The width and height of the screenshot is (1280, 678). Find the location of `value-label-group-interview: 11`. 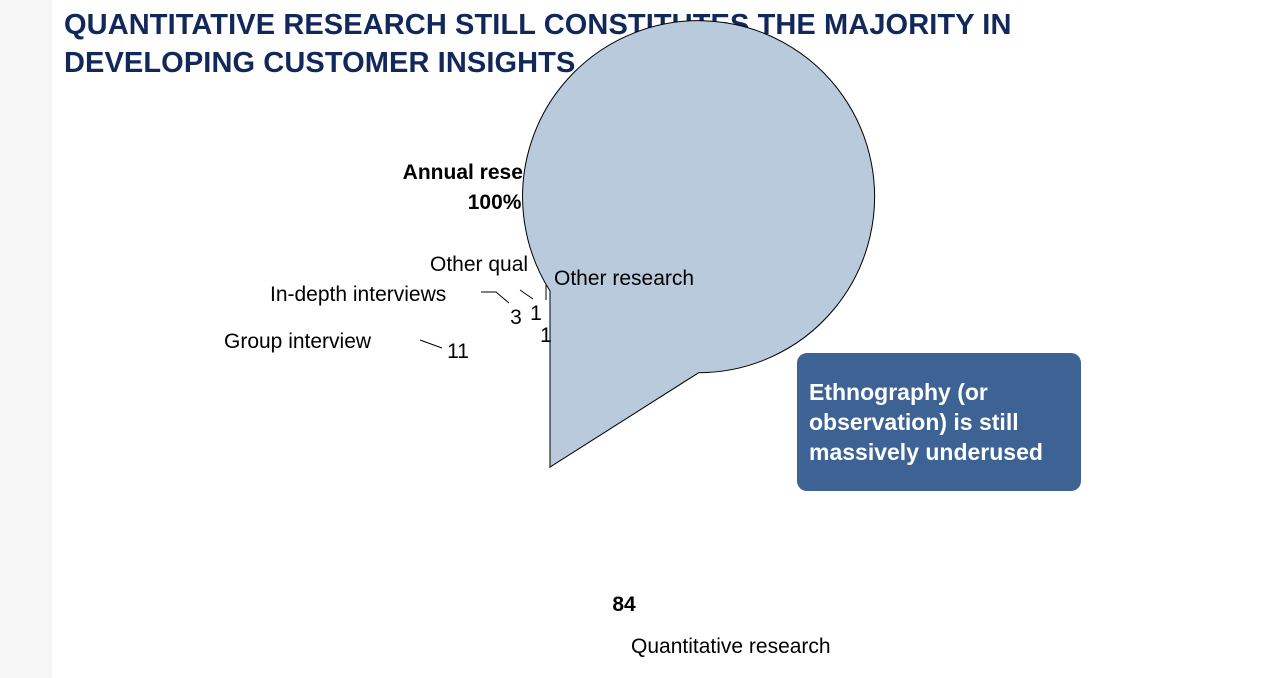

value-label-group-interview: 11 is located at coordinates (458, 351).